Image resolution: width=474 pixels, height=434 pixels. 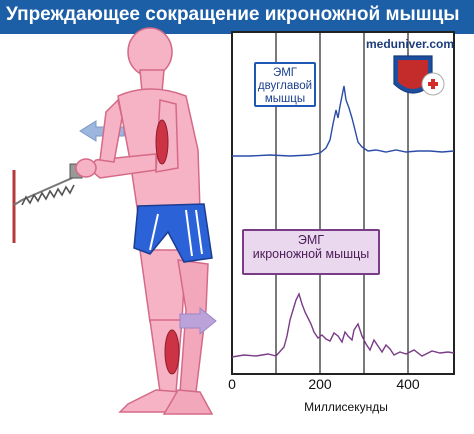 I want to click on emg-biceps-label: ЭМГ двуглавой мышцы, so click(x=285, y=84).